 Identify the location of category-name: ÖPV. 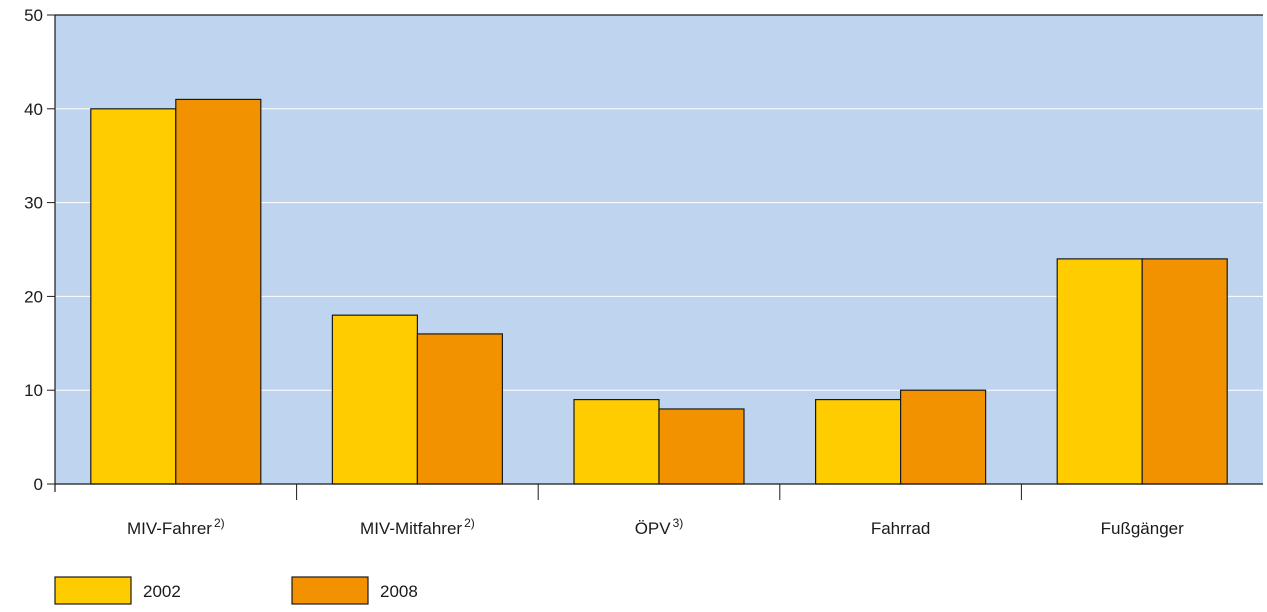
(653, 528).